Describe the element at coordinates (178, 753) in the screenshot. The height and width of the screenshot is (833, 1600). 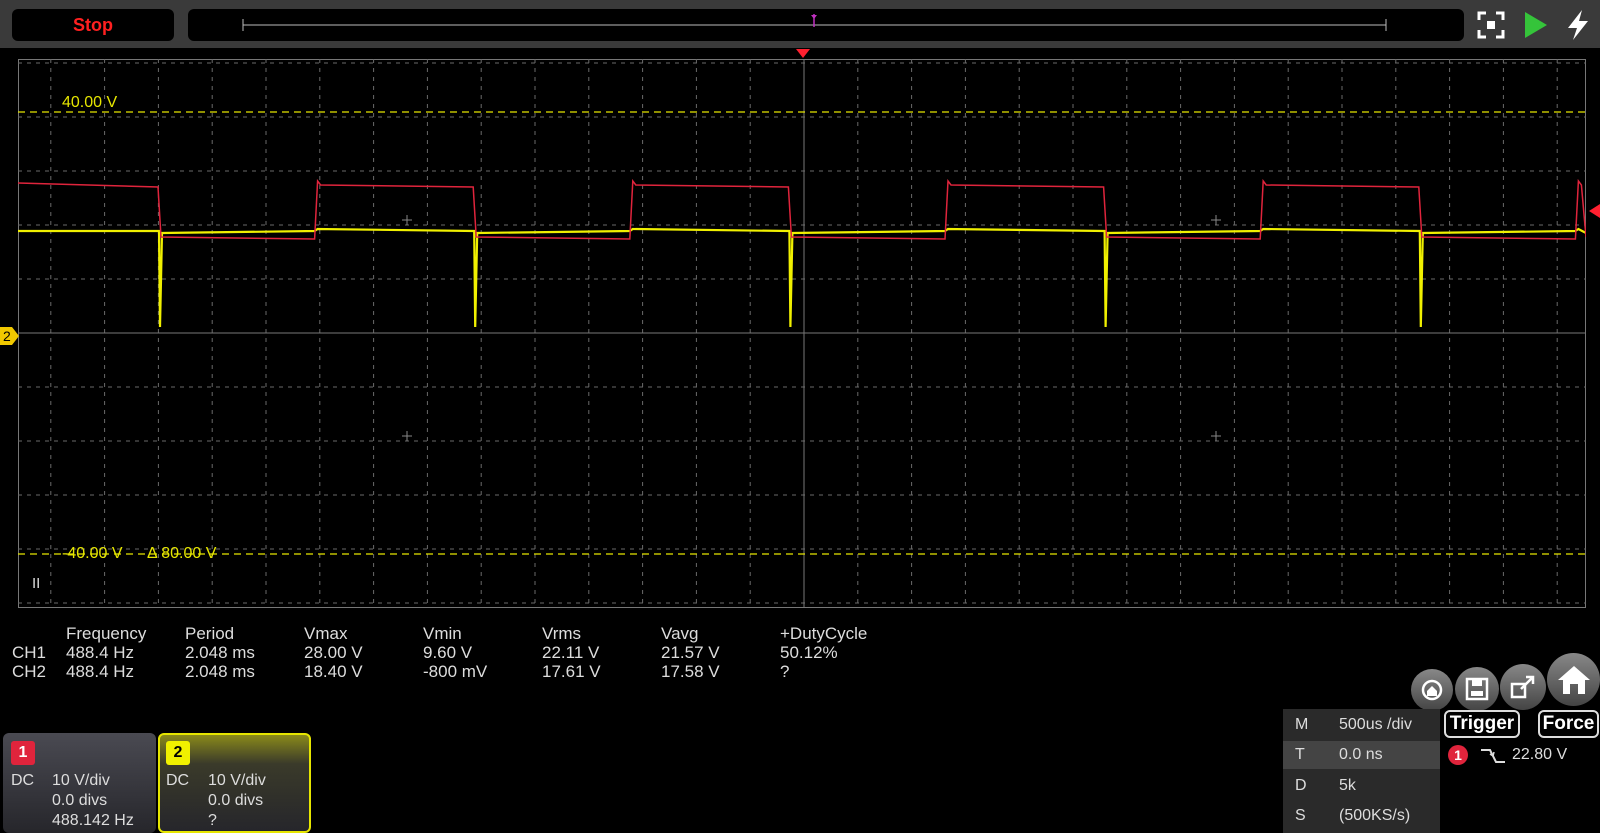
I see `channel-2-badge: 2` at that location.